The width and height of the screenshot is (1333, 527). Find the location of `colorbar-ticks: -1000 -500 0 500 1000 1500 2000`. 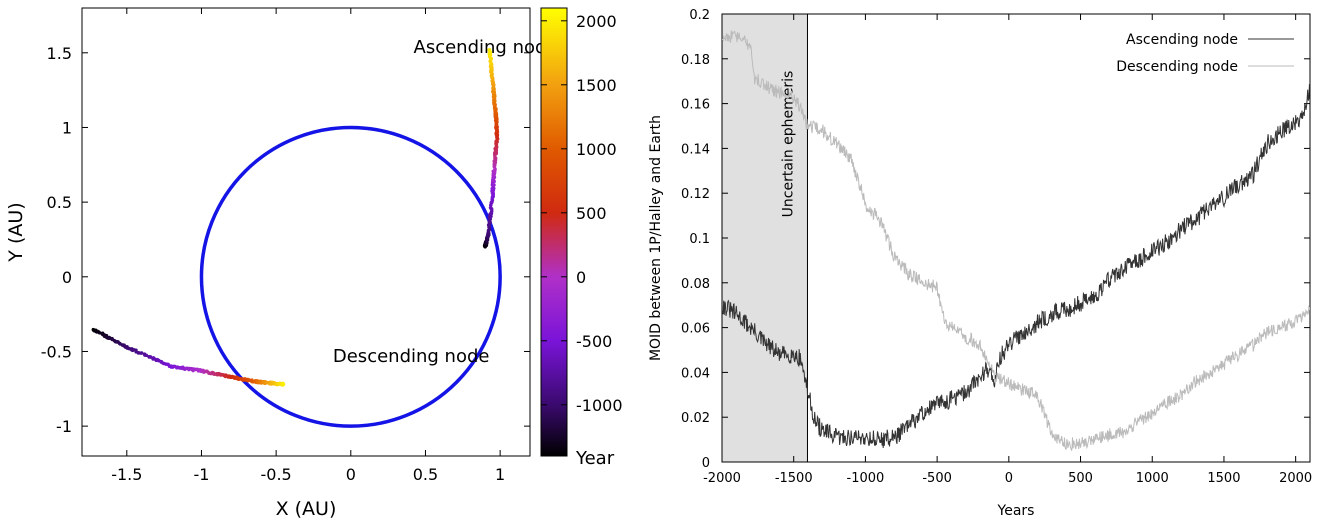

colorbar-ticks: -1000 -500 0 500 1000 1500 2000 is located at coordinates (582, 213).